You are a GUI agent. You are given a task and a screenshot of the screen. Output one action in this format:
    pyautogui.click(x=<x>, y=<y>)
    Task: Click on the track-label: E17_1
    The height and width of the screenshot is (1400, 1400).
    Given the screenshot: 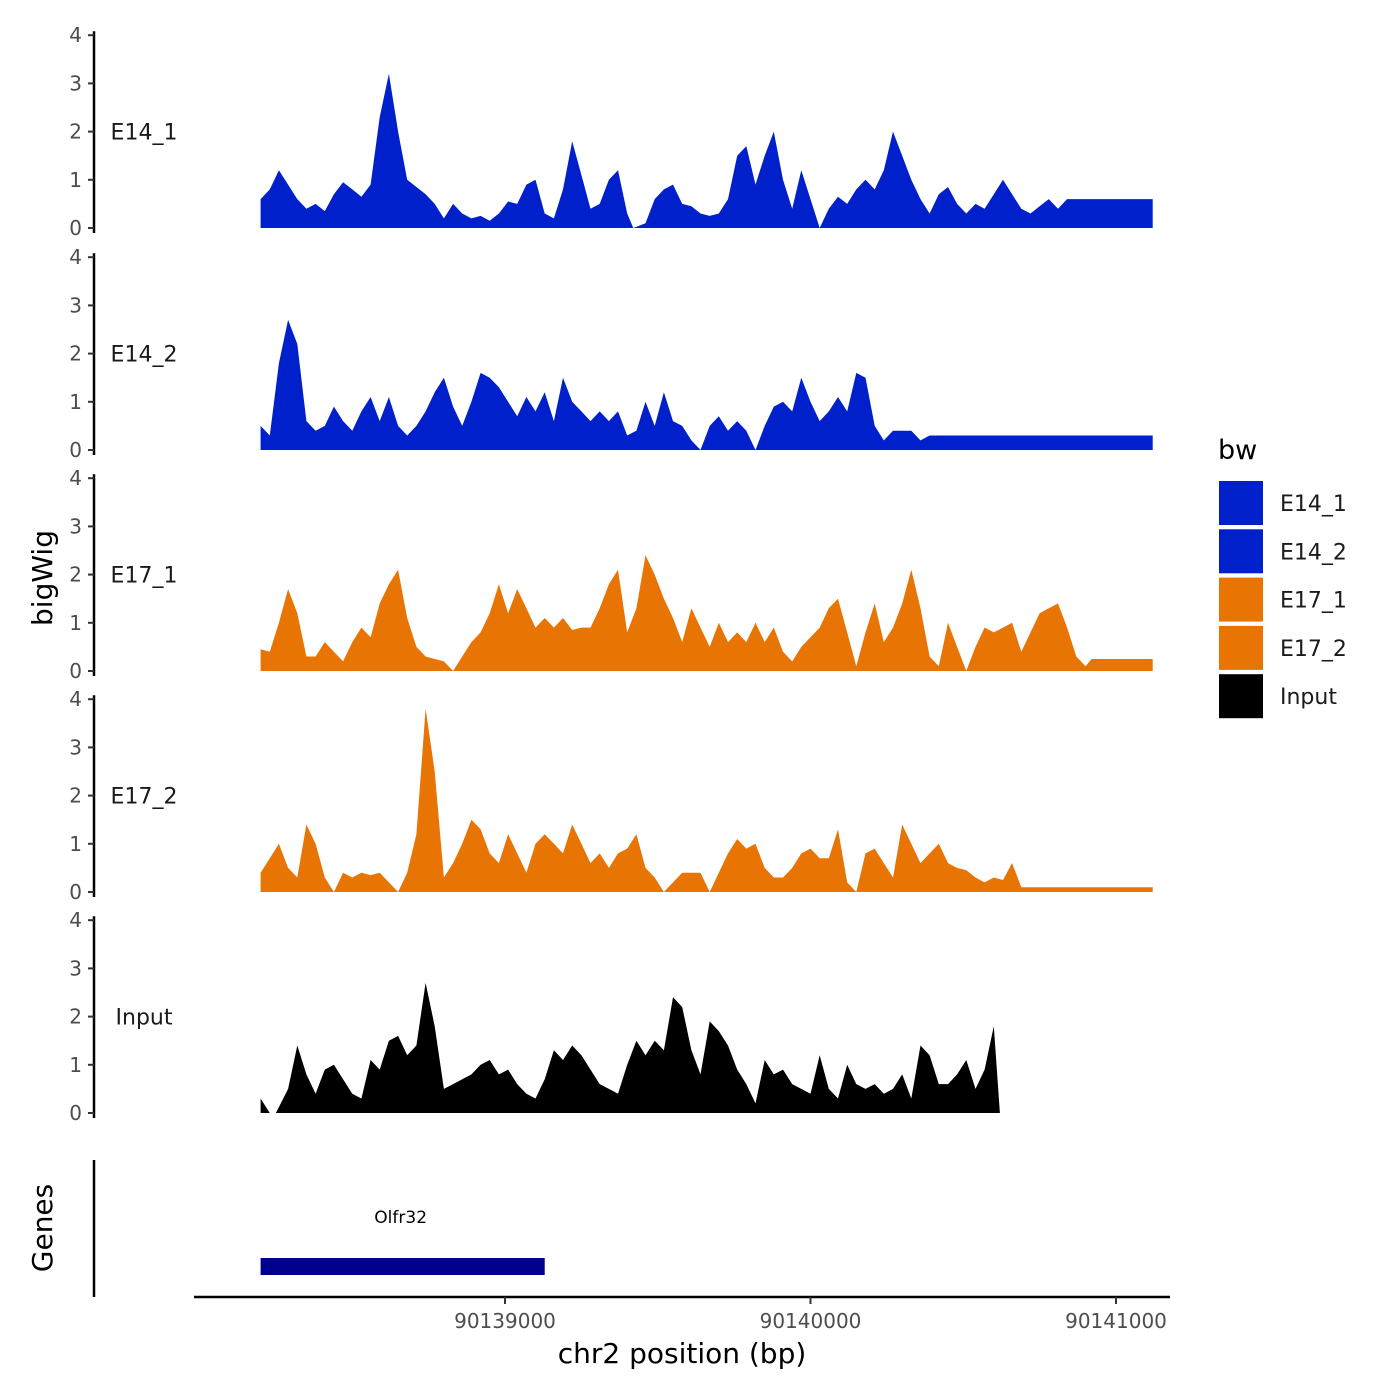 What is the action you would take?
    pyautogui.click(x=144, y=576)
    